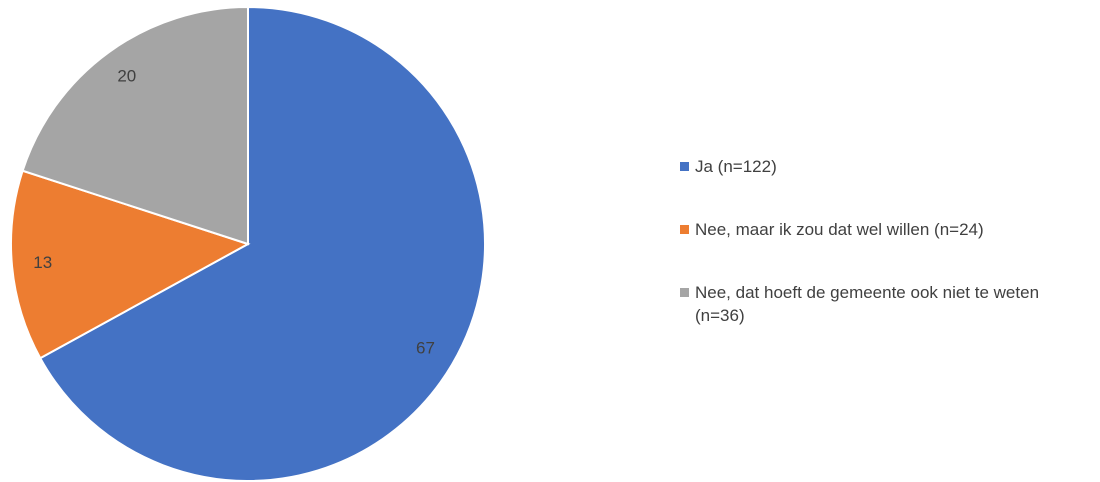  I want to click on legend-entry: Nee, maar ik zou dat wel willen (n=24), so click(885, 229).